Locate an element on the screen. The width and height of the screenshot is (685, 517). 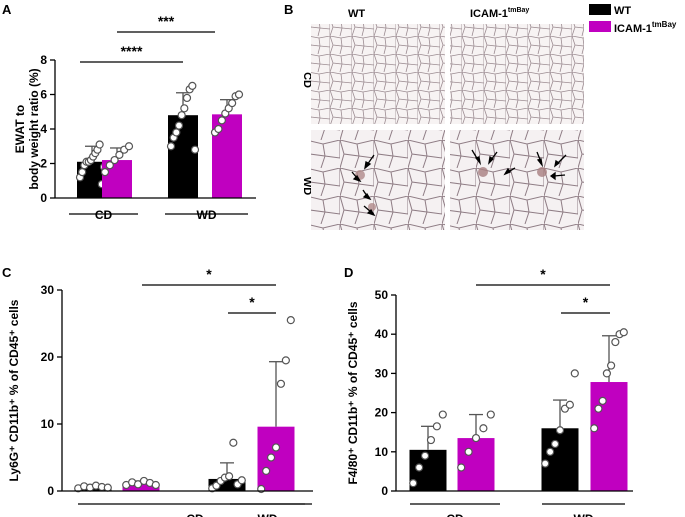
y-tick-label: 6 is located at coordinates (43, 95).